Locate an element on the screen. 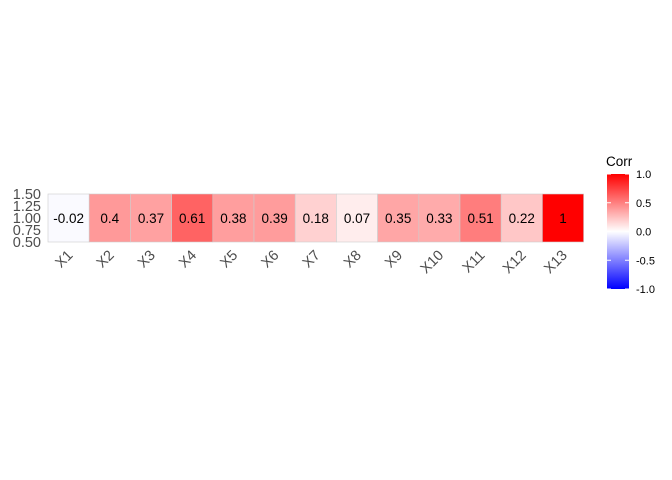 The image size is (672, 480). cell-value-label: 0.61 is located at coordinates (192, 218).